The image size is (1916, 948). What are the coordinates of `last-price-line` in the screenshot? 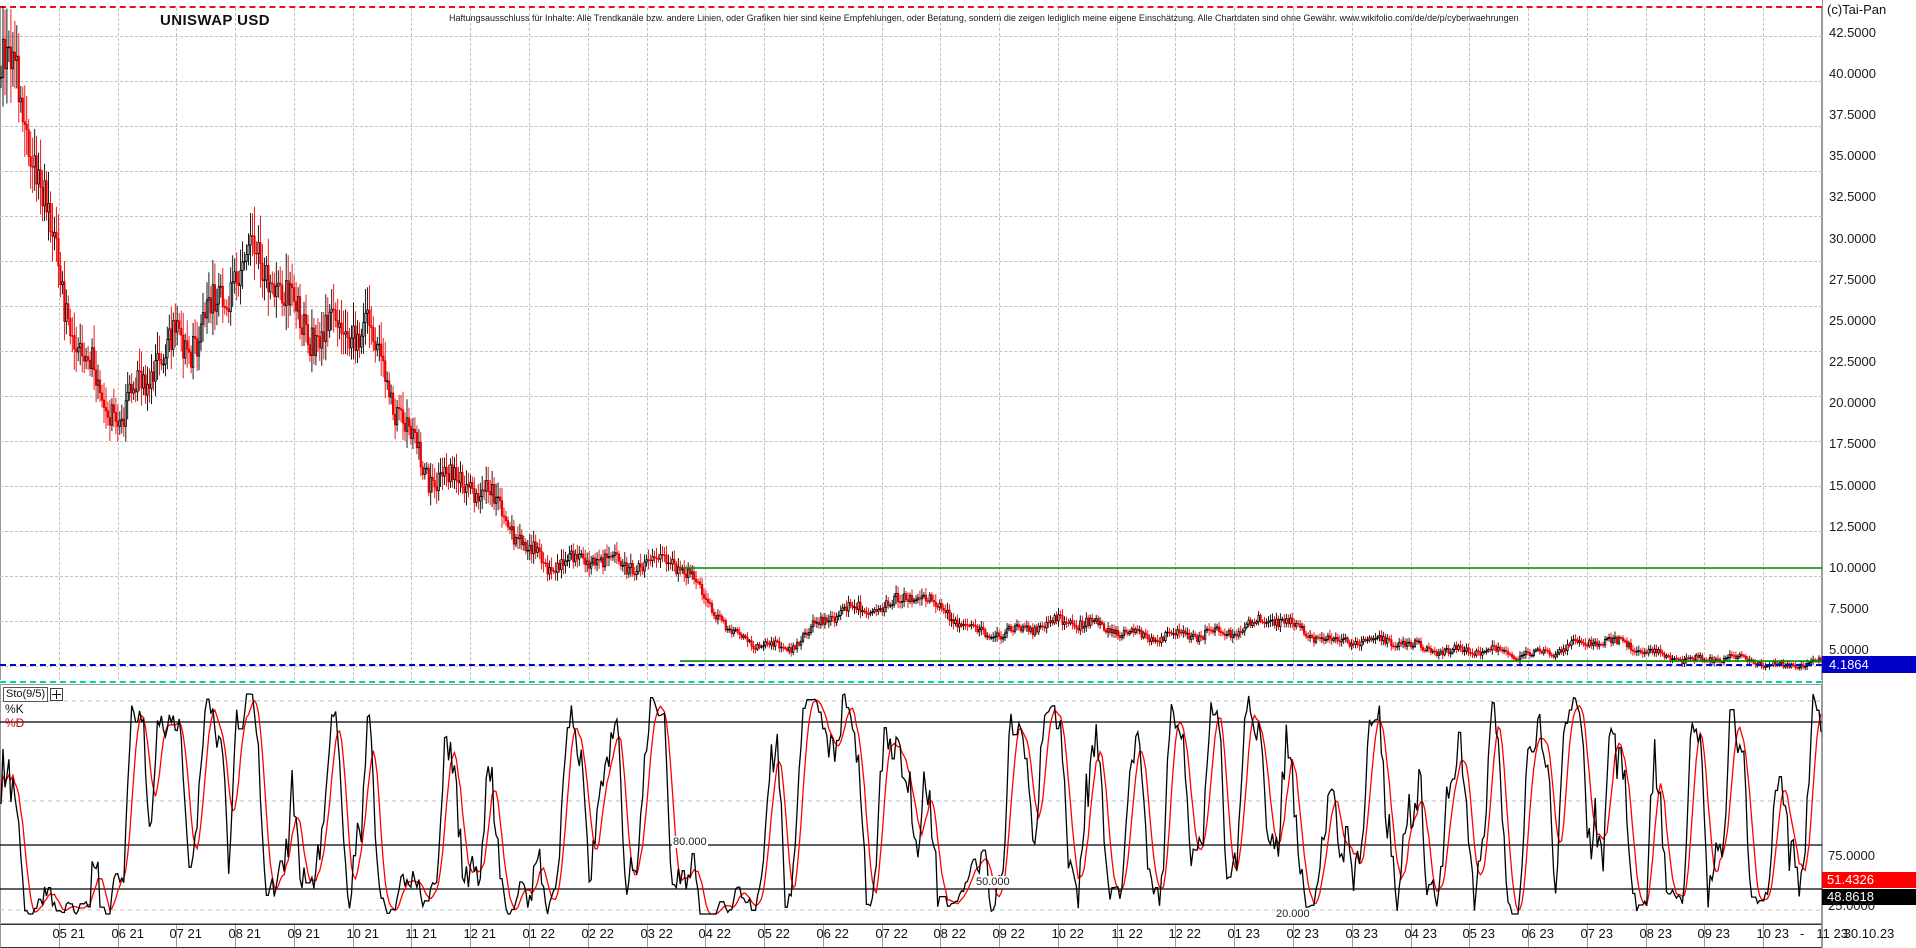 It's located at (911, 664).